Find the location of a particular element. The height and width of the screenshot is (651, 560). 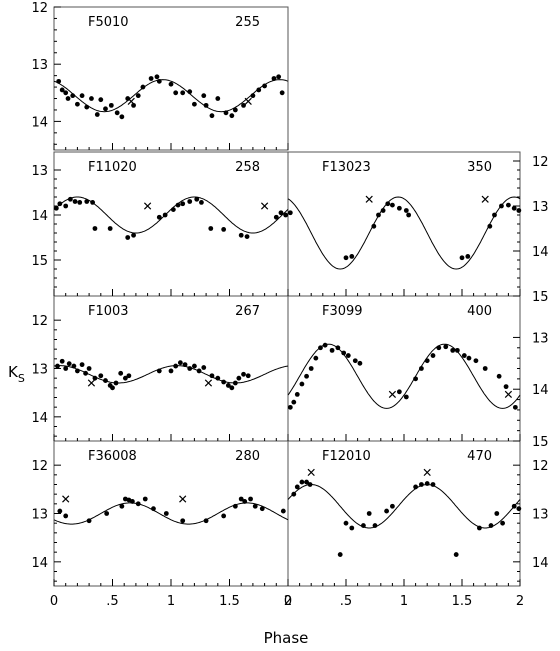

y-axis-label-sub: S is located at coordinates (21, 378).